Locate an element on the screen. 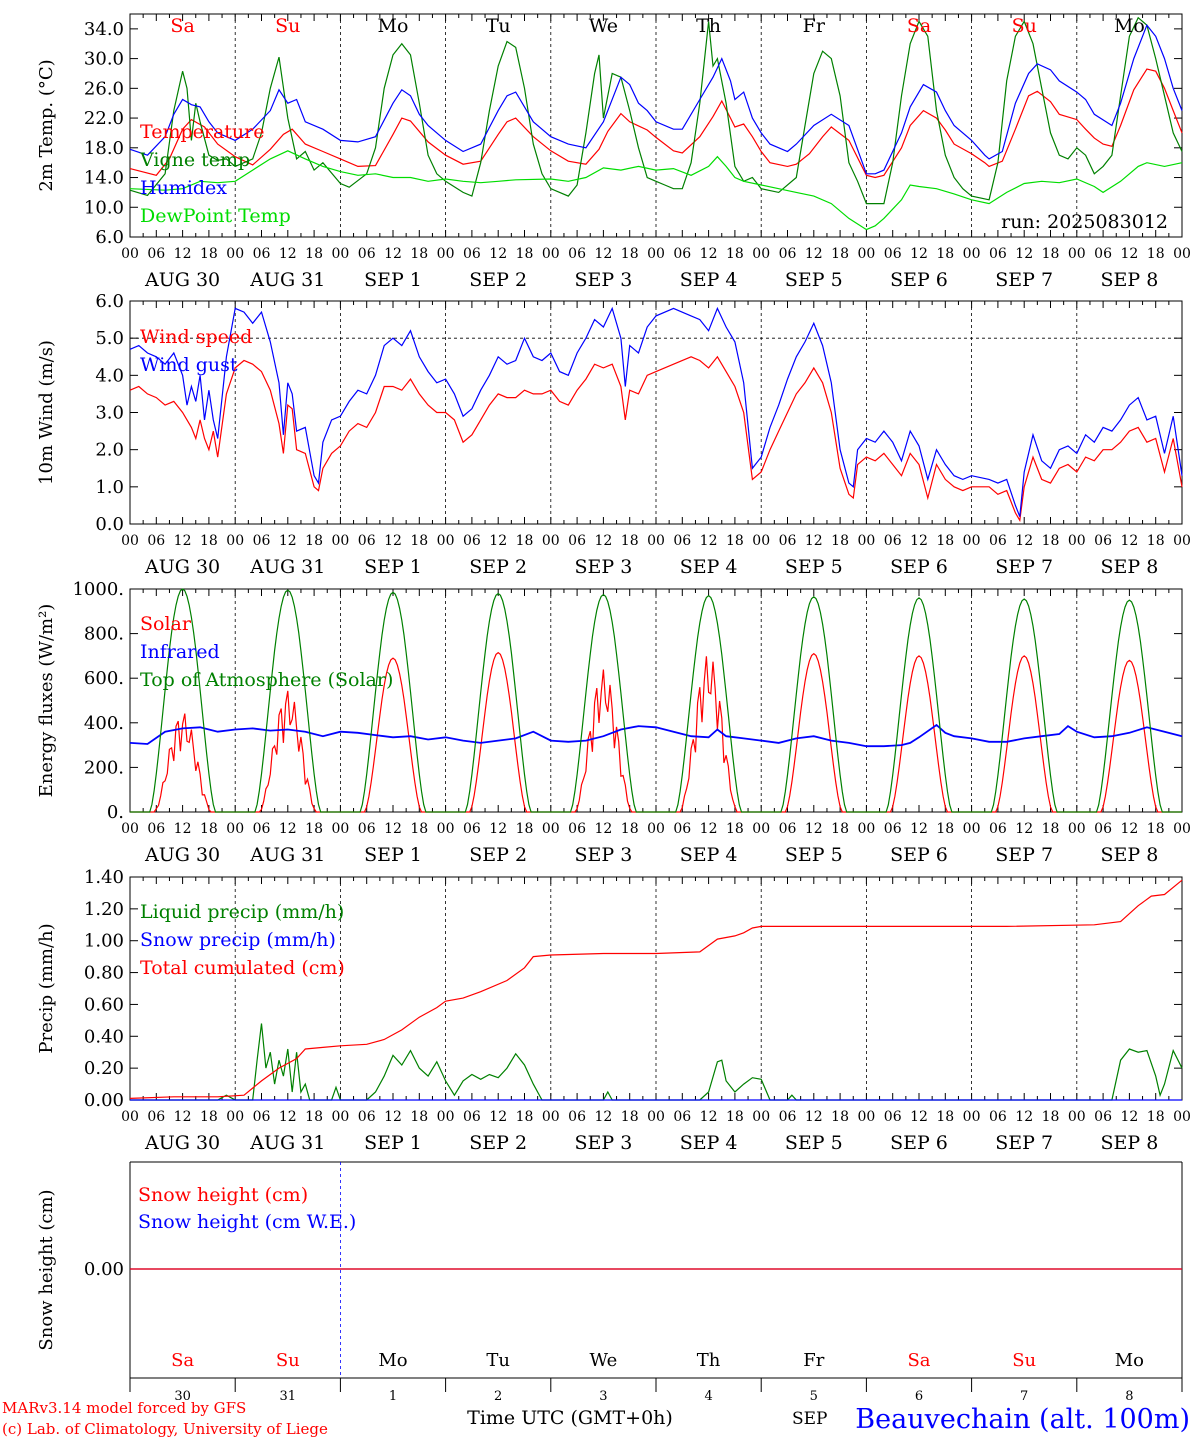 The height and width of the screenshot is (1440, 1194). y-tick-label: 30.0 is located at coordinates (104, 59).